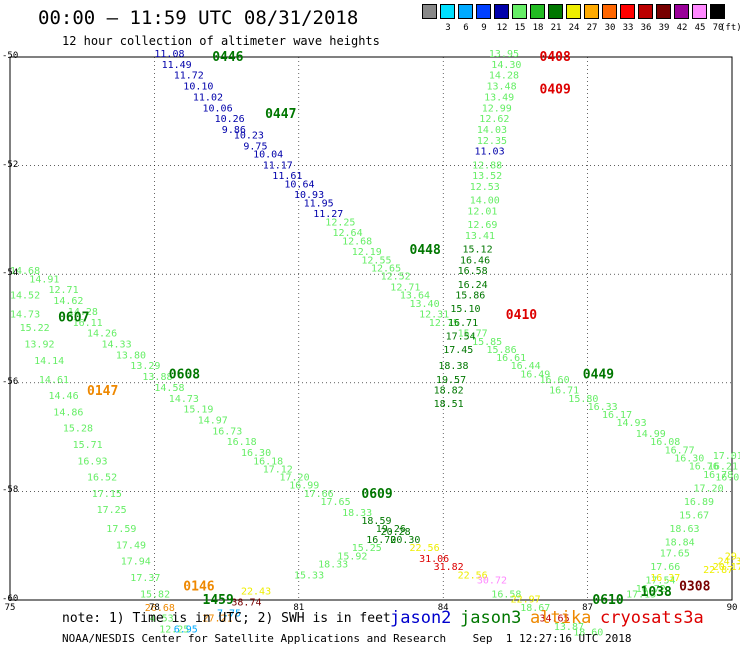 This screenshot has width=740, height=650. What do you see at coordinates (538, 28) in the screenshot?
I see `legend-label: 18` at bounding box center [538, 28].